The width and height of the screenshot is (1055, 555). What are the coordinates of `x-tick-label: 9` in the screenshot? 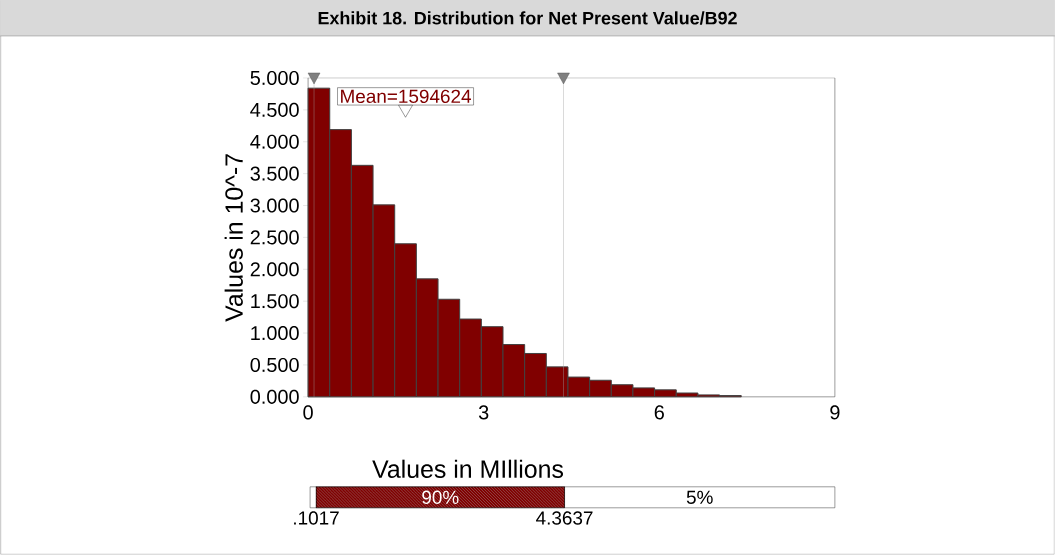 It's located at (835, 412).